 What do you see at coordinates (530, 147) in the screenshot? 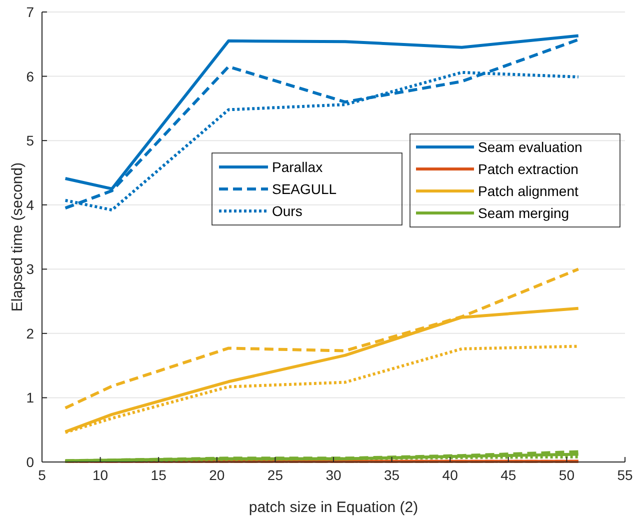
I see `legend-label: Seam evaluation` at bounding box center [530, 147].